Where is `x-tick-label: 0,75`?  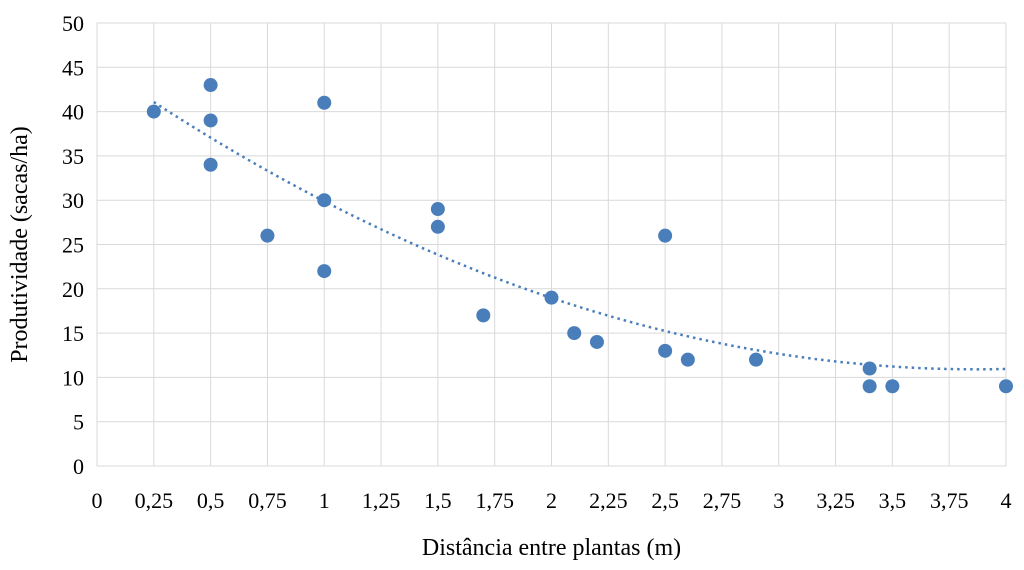 x-tick-label: 0,75 is located at coordinates (267, 500).